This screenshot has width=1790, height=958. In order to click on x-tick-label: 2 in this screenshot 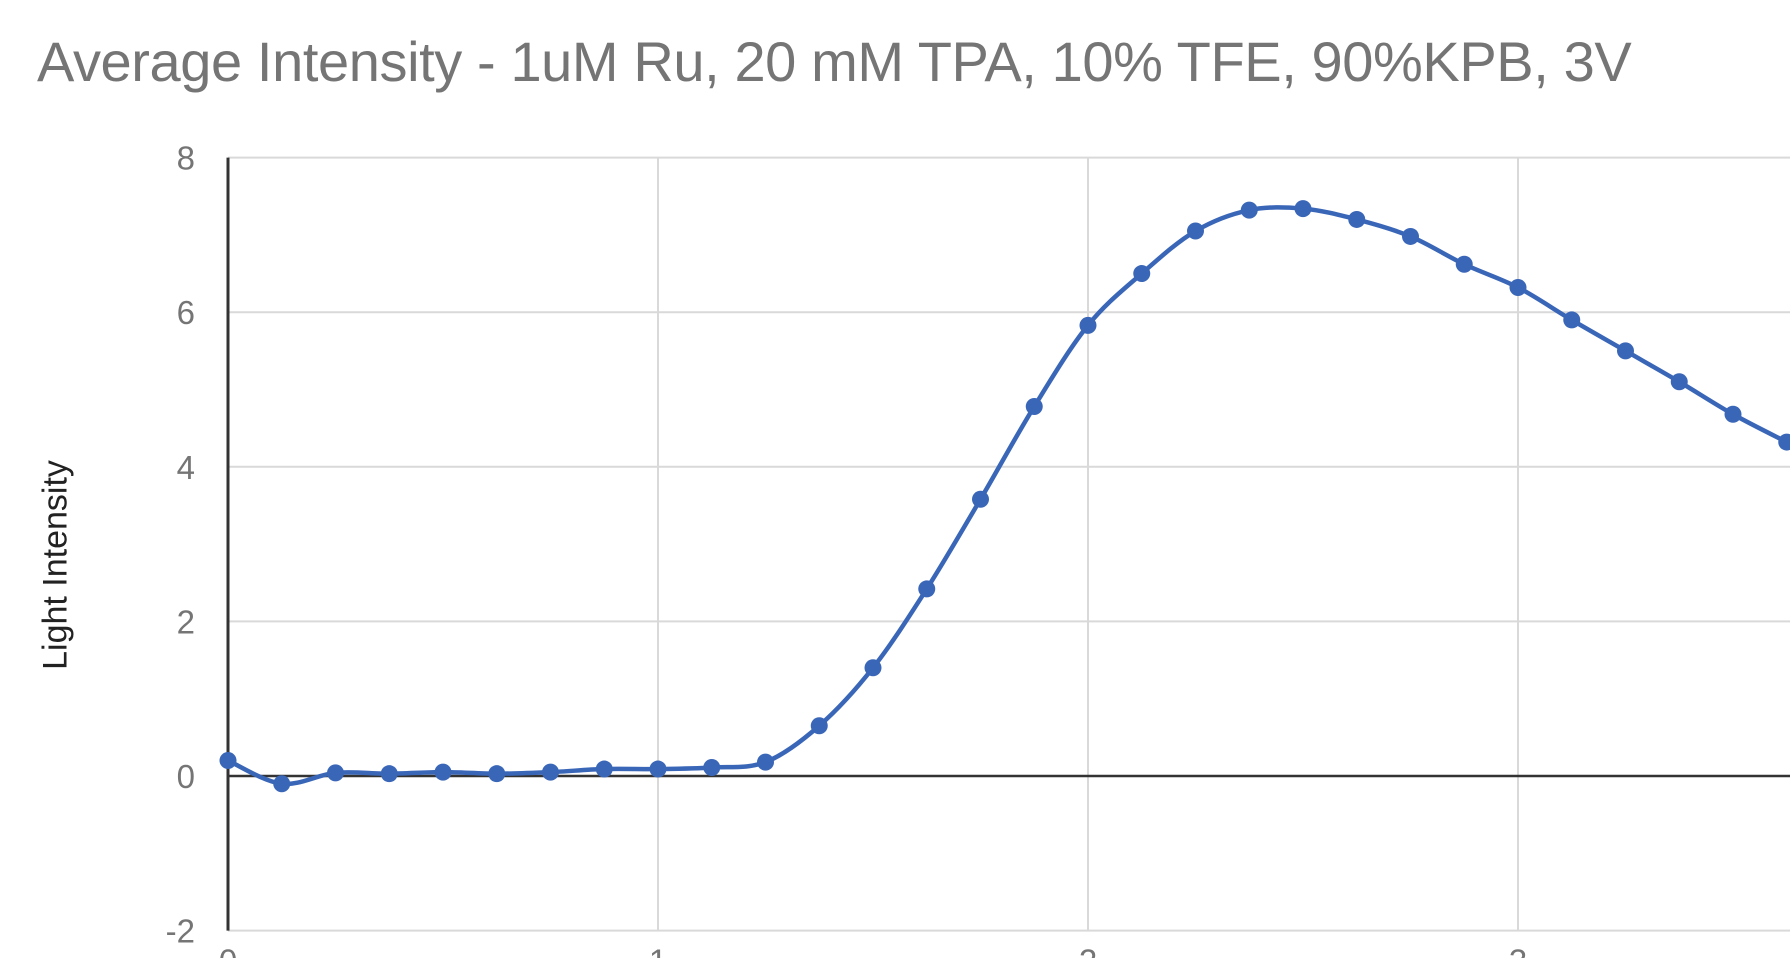, I will do `click(1088, 950)`.